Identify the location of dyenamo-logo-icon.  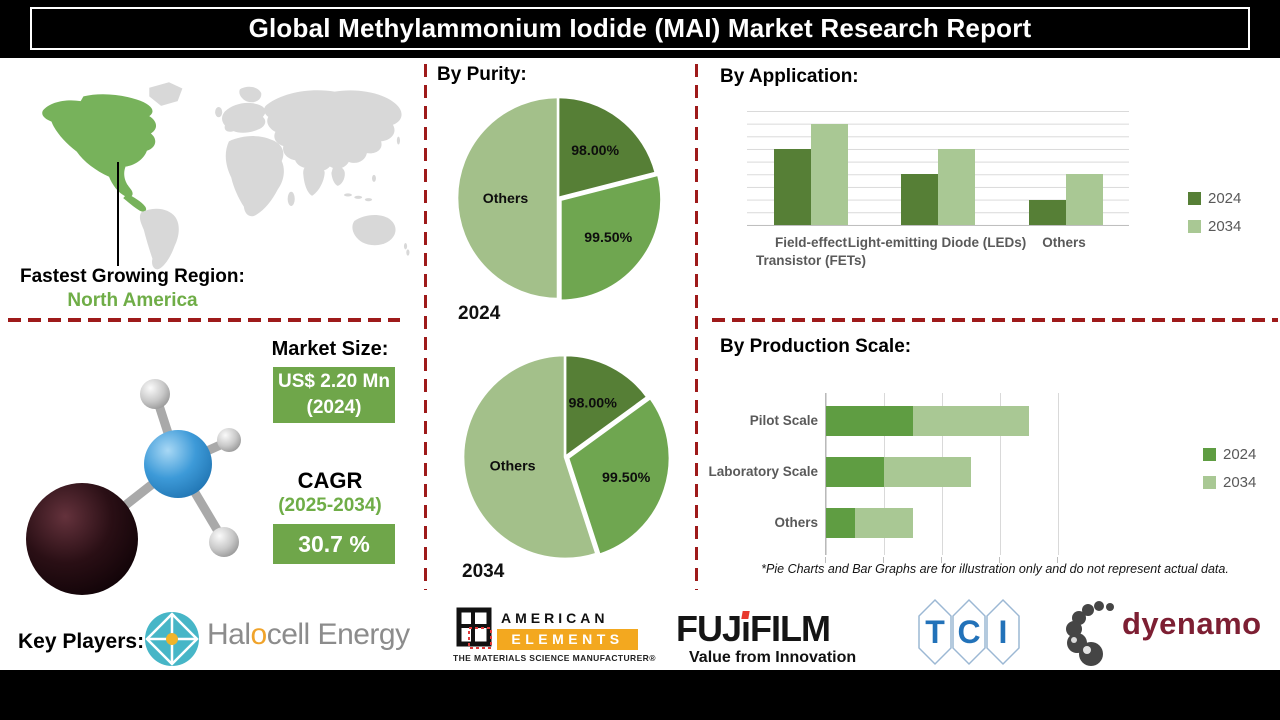
(1090, 633).